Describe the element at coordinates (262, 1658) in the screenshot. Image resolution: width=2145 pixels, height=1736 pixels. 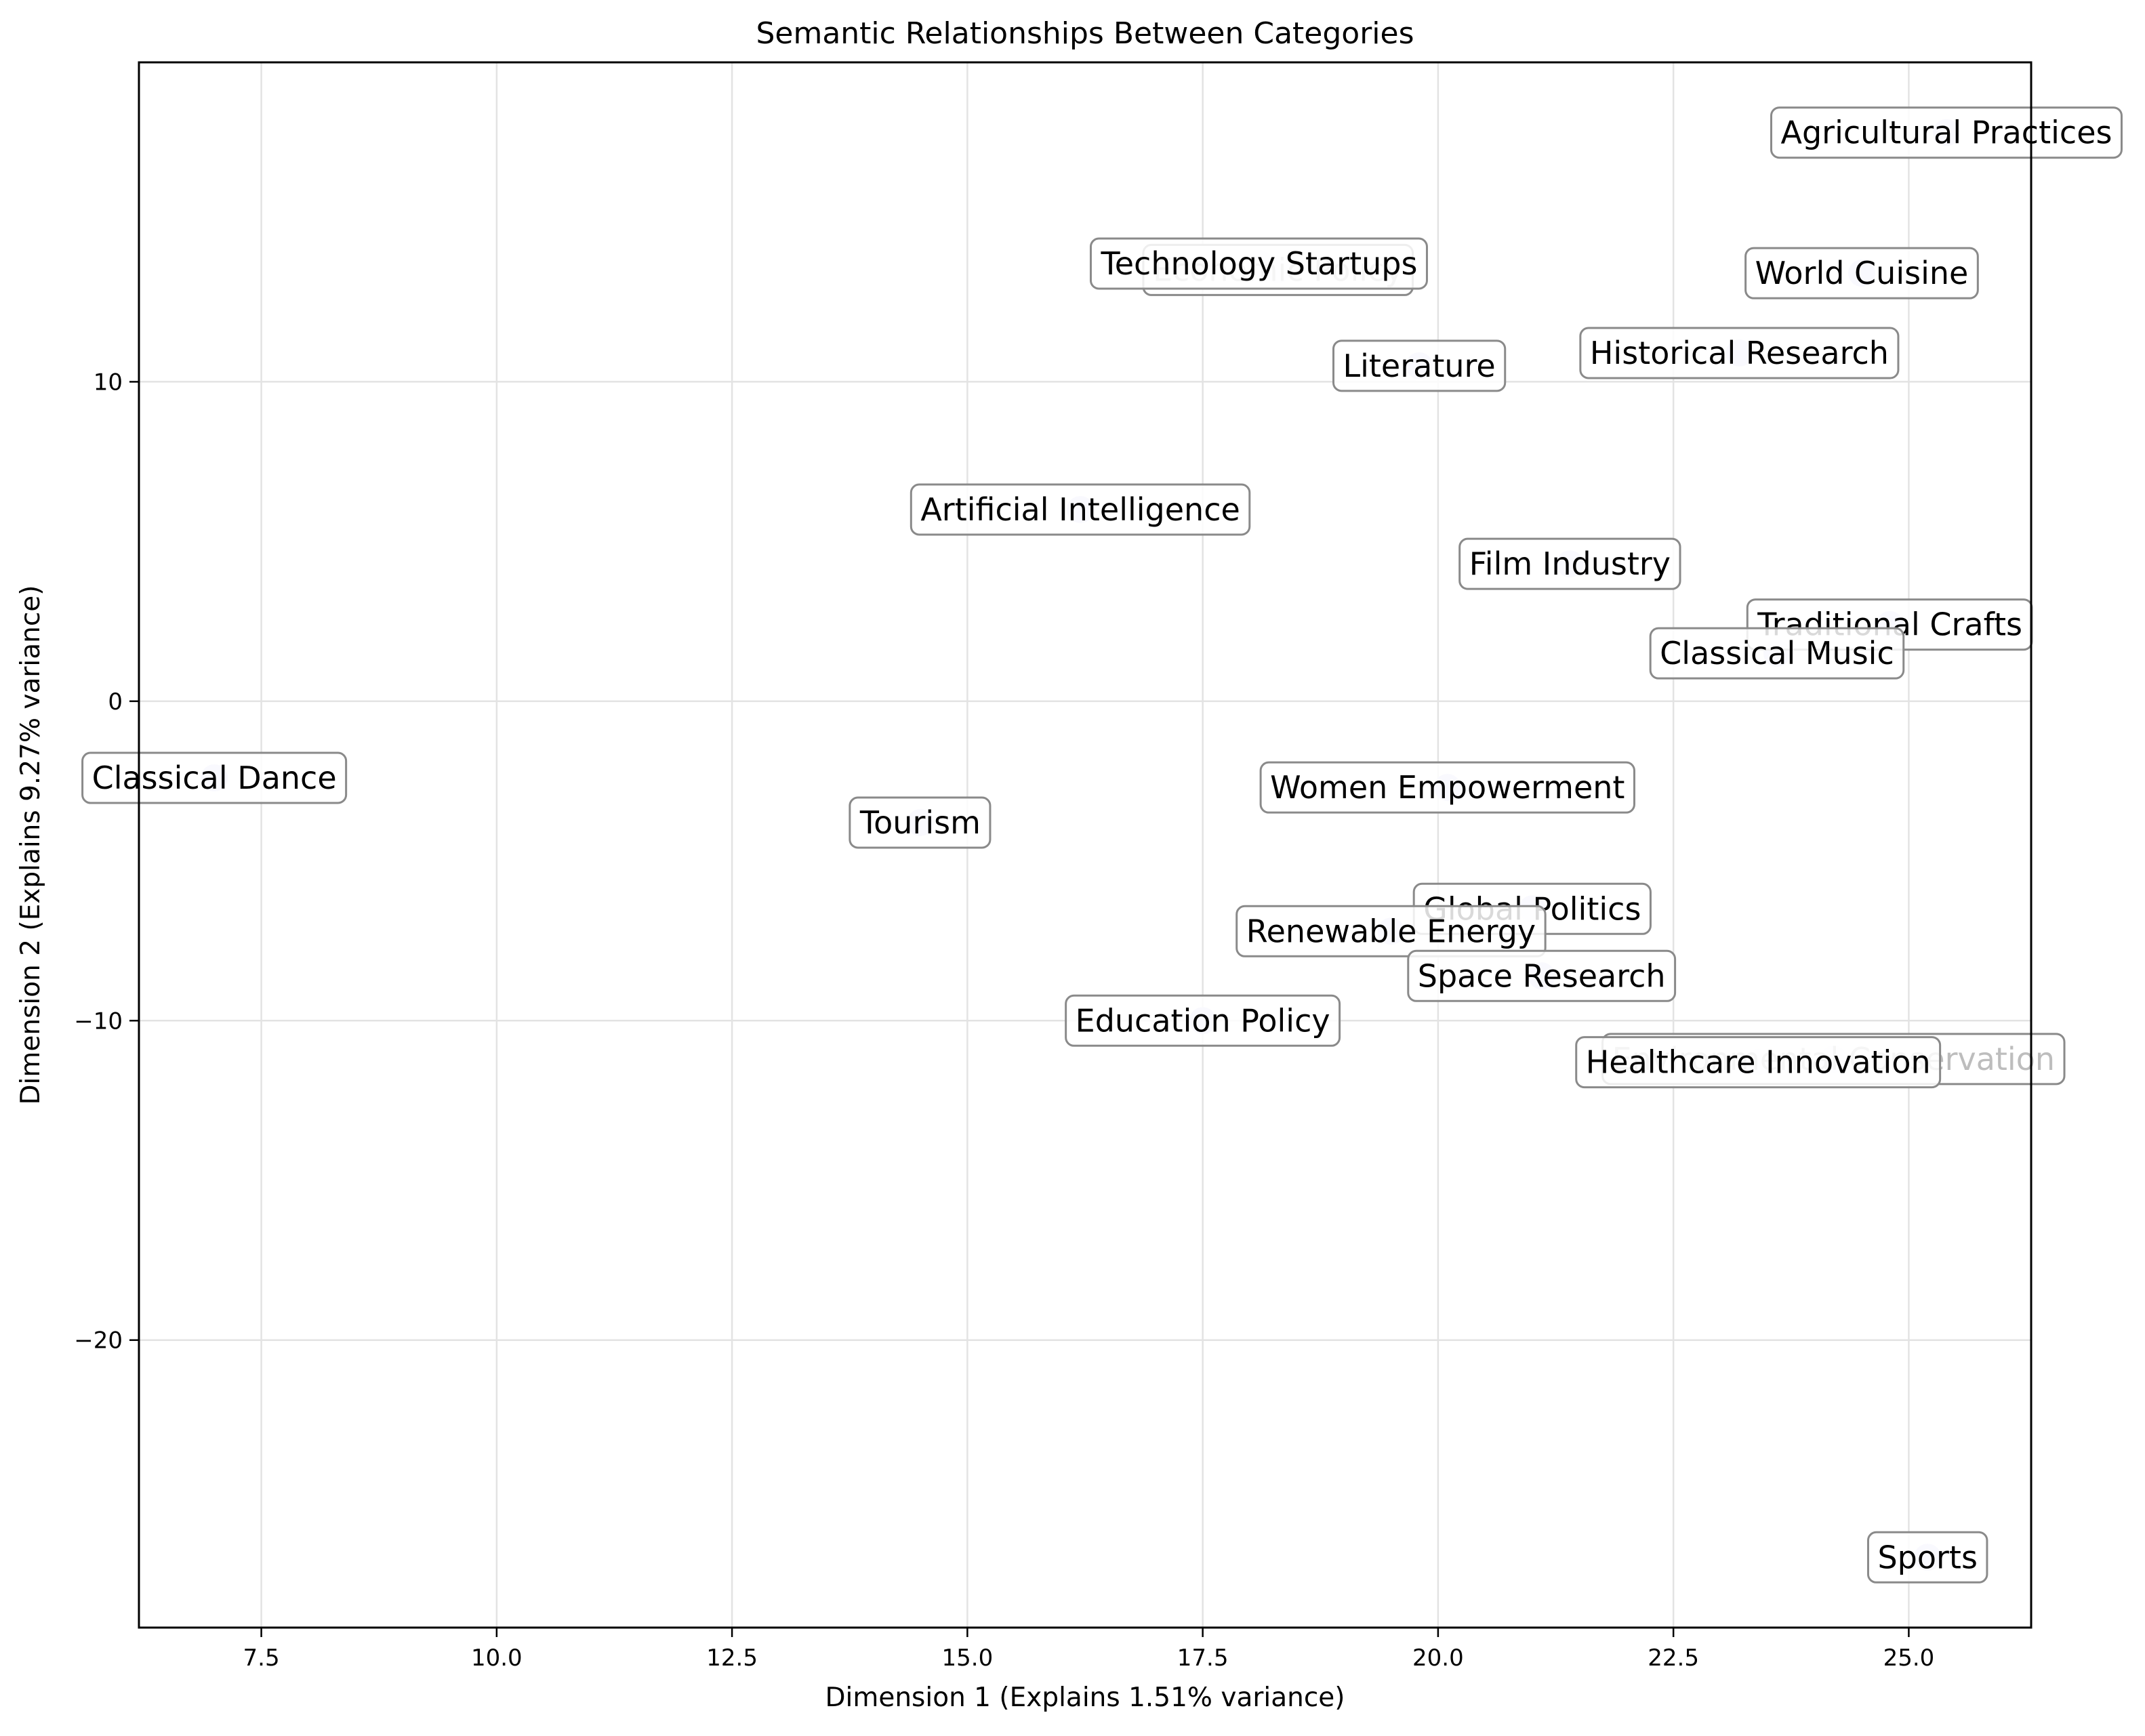
I see `x-tick-label: 7.5` at that location.